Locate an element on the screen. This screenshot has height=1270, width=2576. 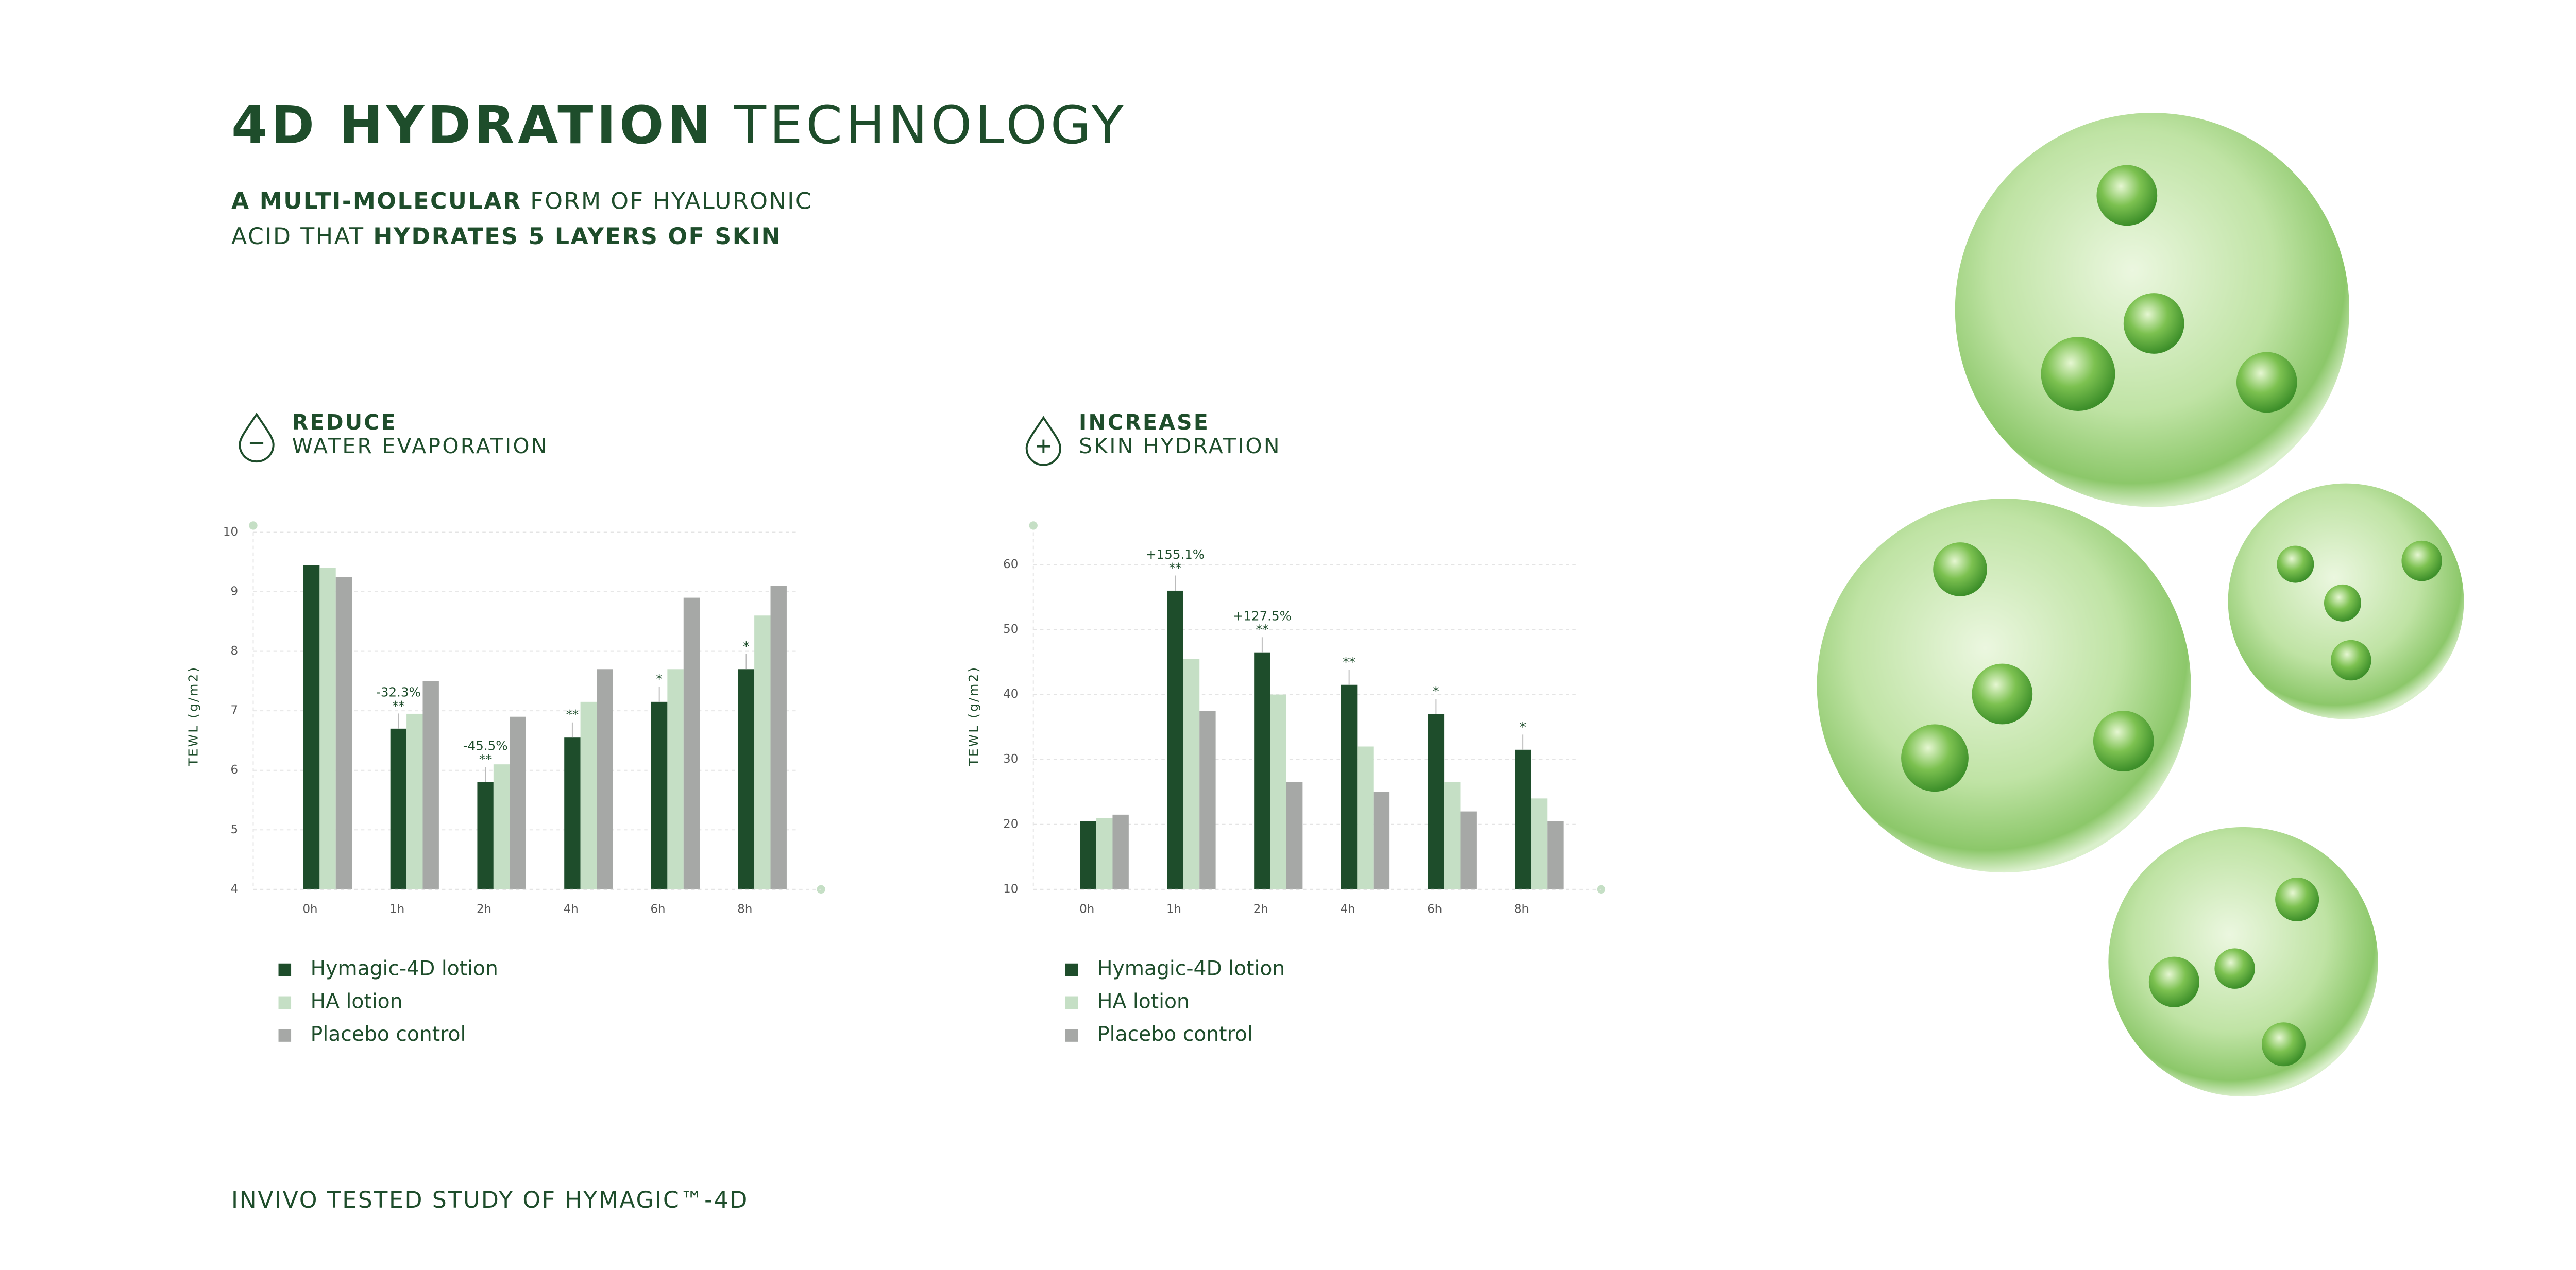
y-tick-label: 8 is located at coordinates (234, 651).